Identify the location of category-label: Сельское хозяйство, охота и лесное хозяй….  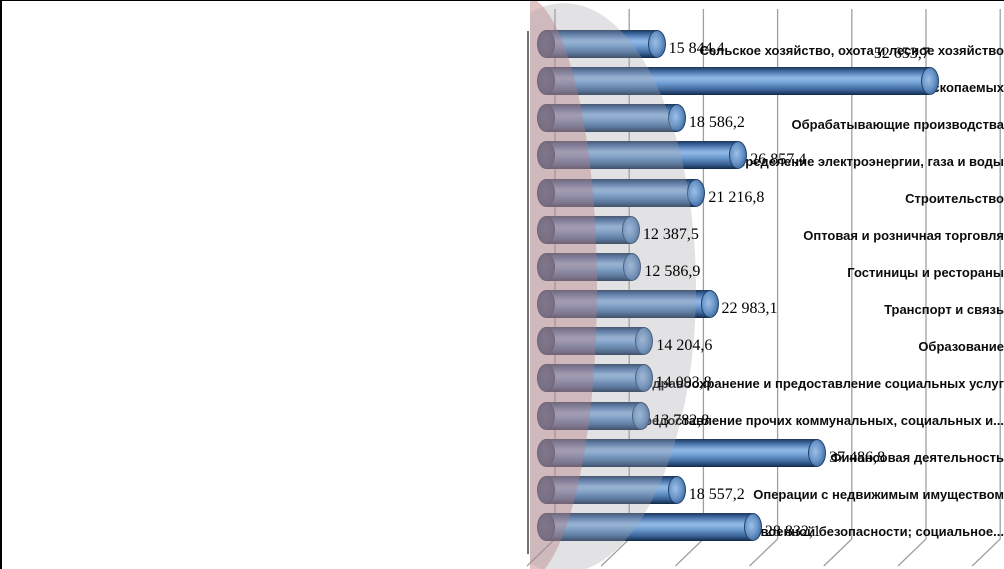
(851, 50).